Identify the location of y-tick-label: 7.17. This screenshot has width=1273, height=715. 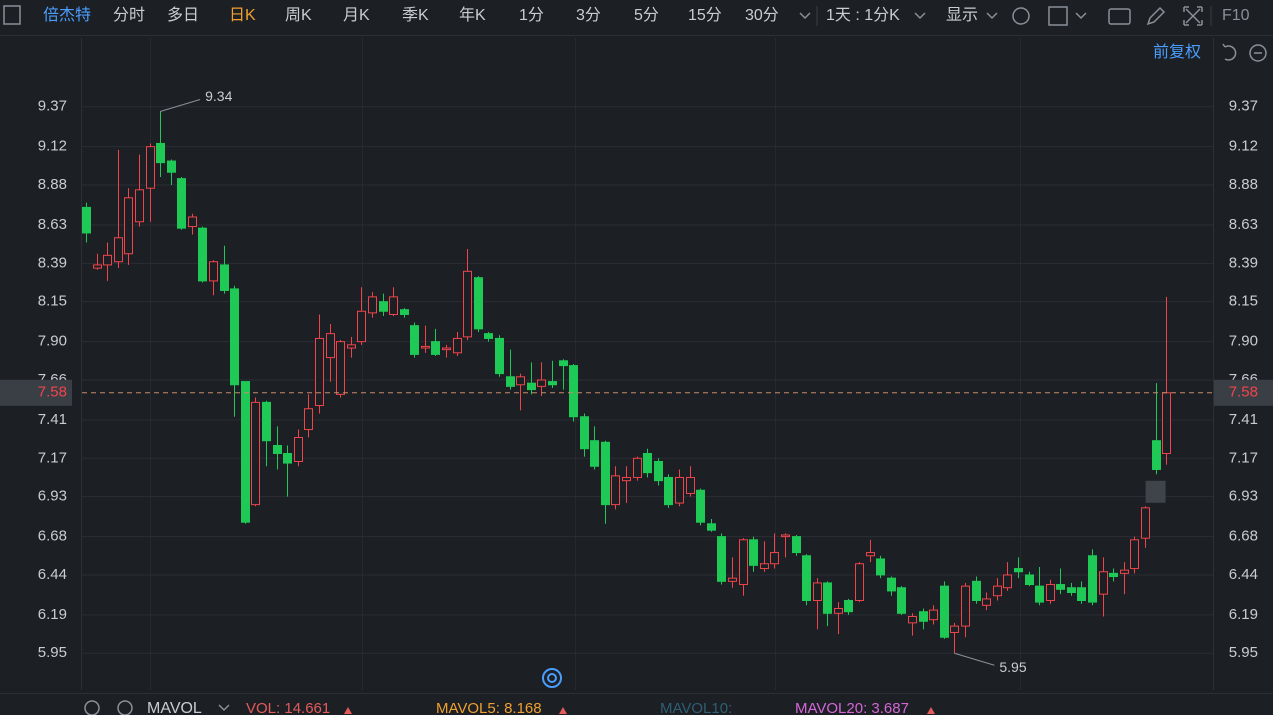
(52, 457).